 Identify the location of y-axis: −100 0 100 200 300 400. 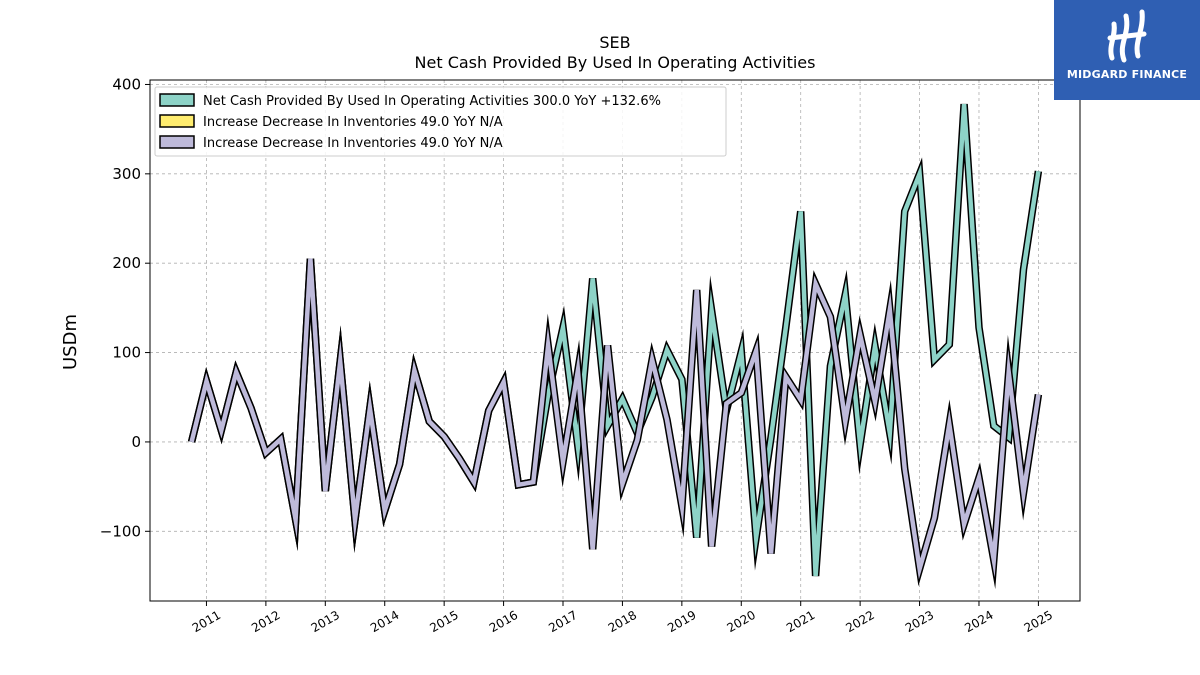
(125, 307).